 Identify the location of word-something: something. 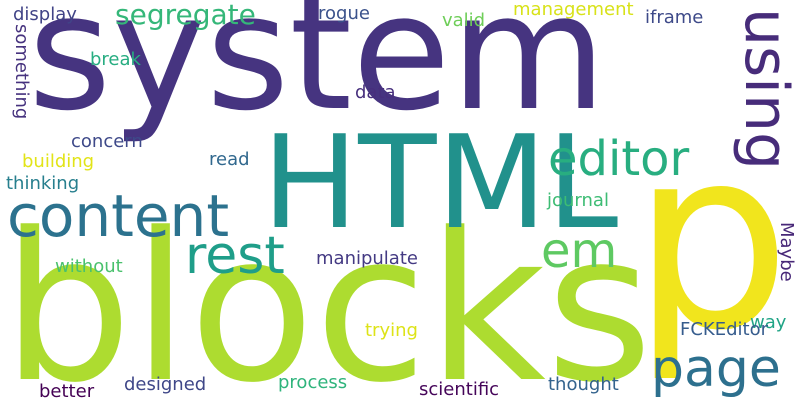
(21, 72).